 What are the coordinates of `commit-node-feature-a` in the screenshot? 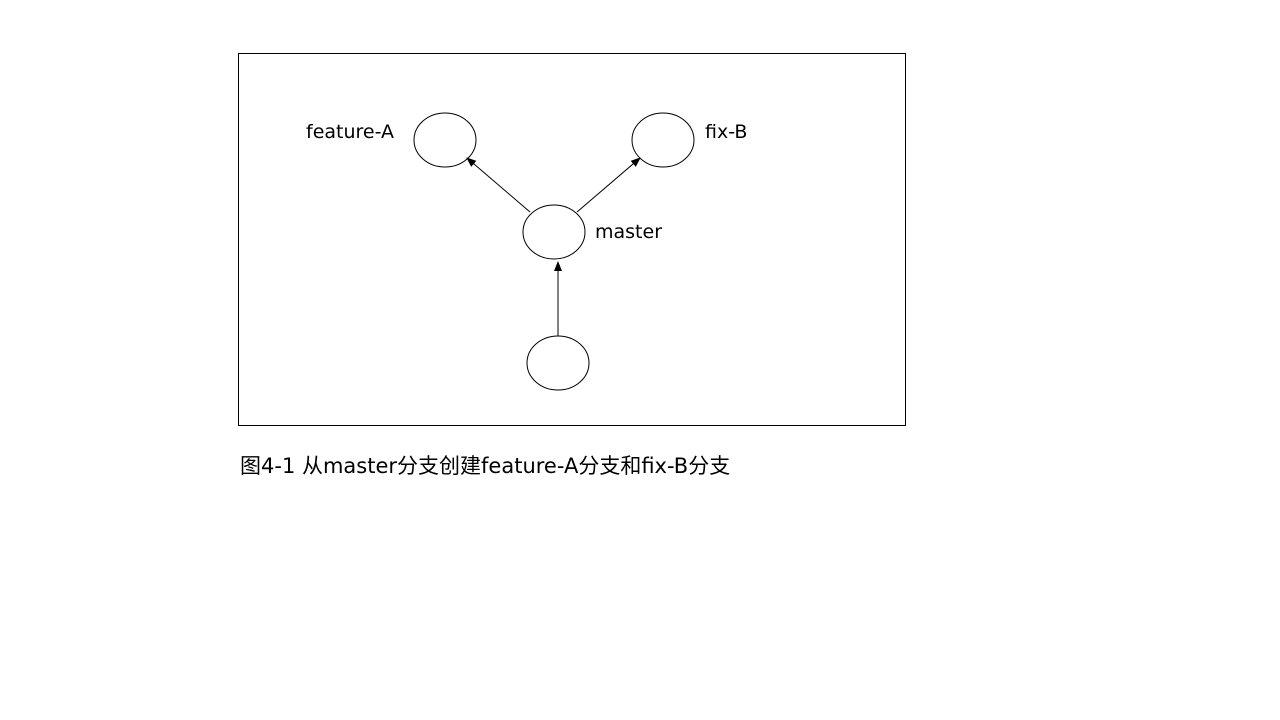 It's located at (445, 140).